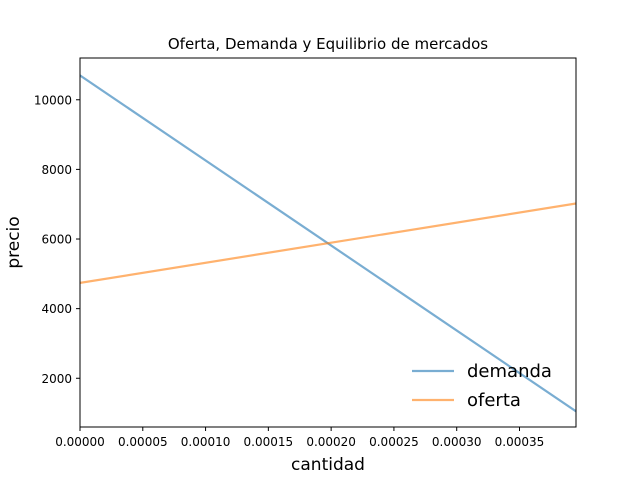 The height and width of the screenshot is (480, 640). Describe the element at coordinates (331, 442) in the screenshot. I see `x-tick-label: 0.00020` at that location.